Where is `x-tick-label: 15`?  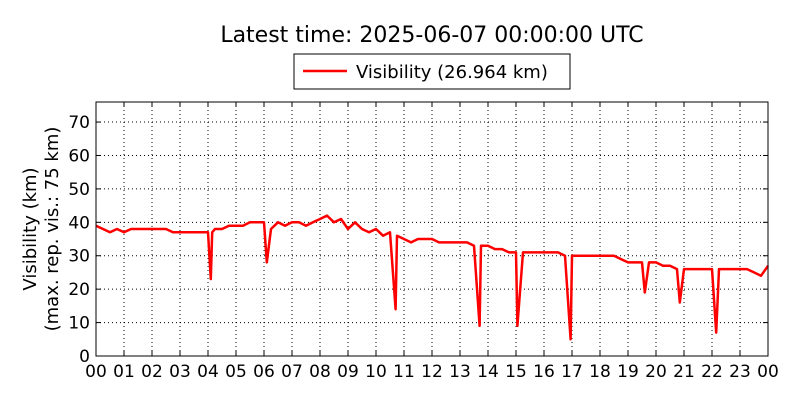 x-tick-label: 15 is located at coordinates (516, 372).